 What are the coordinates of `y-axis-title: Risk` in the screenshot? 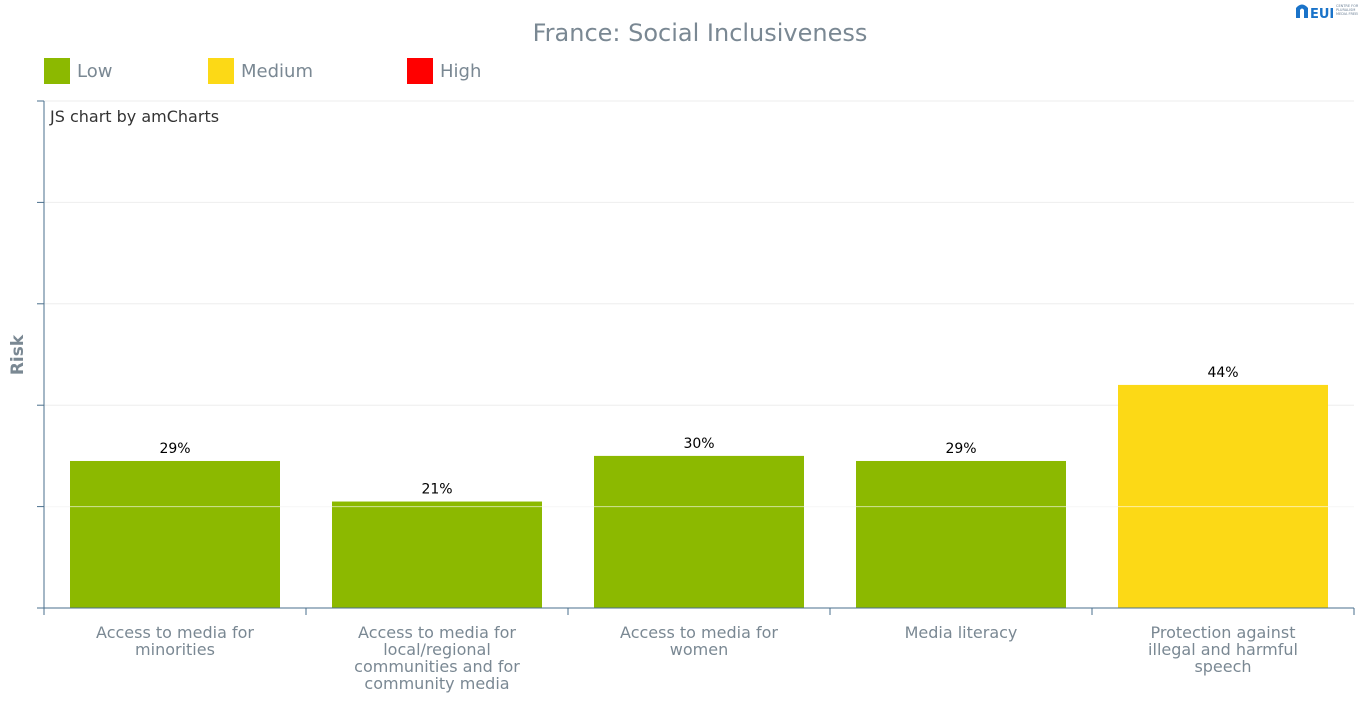 It's located at (18, 354).